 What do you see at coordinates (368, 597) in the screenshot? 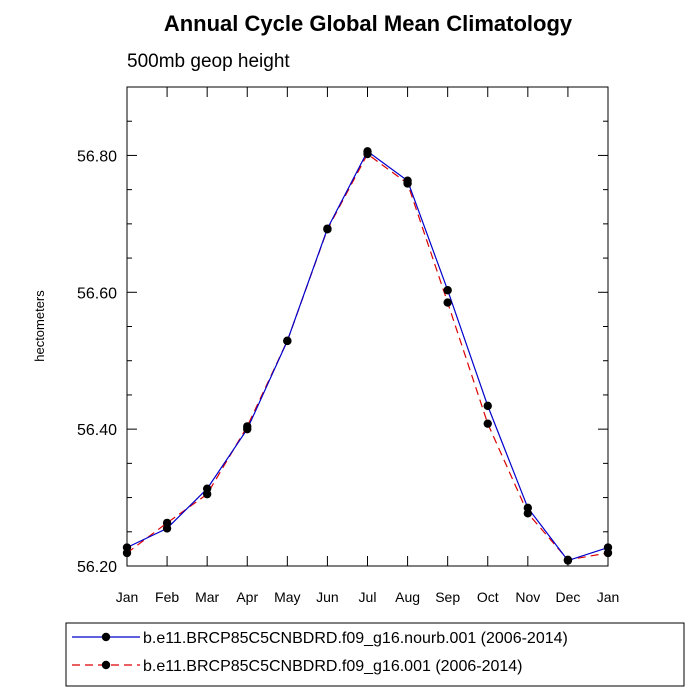
I see `x-tick-label: Jul` at bounding box center [368, 597].